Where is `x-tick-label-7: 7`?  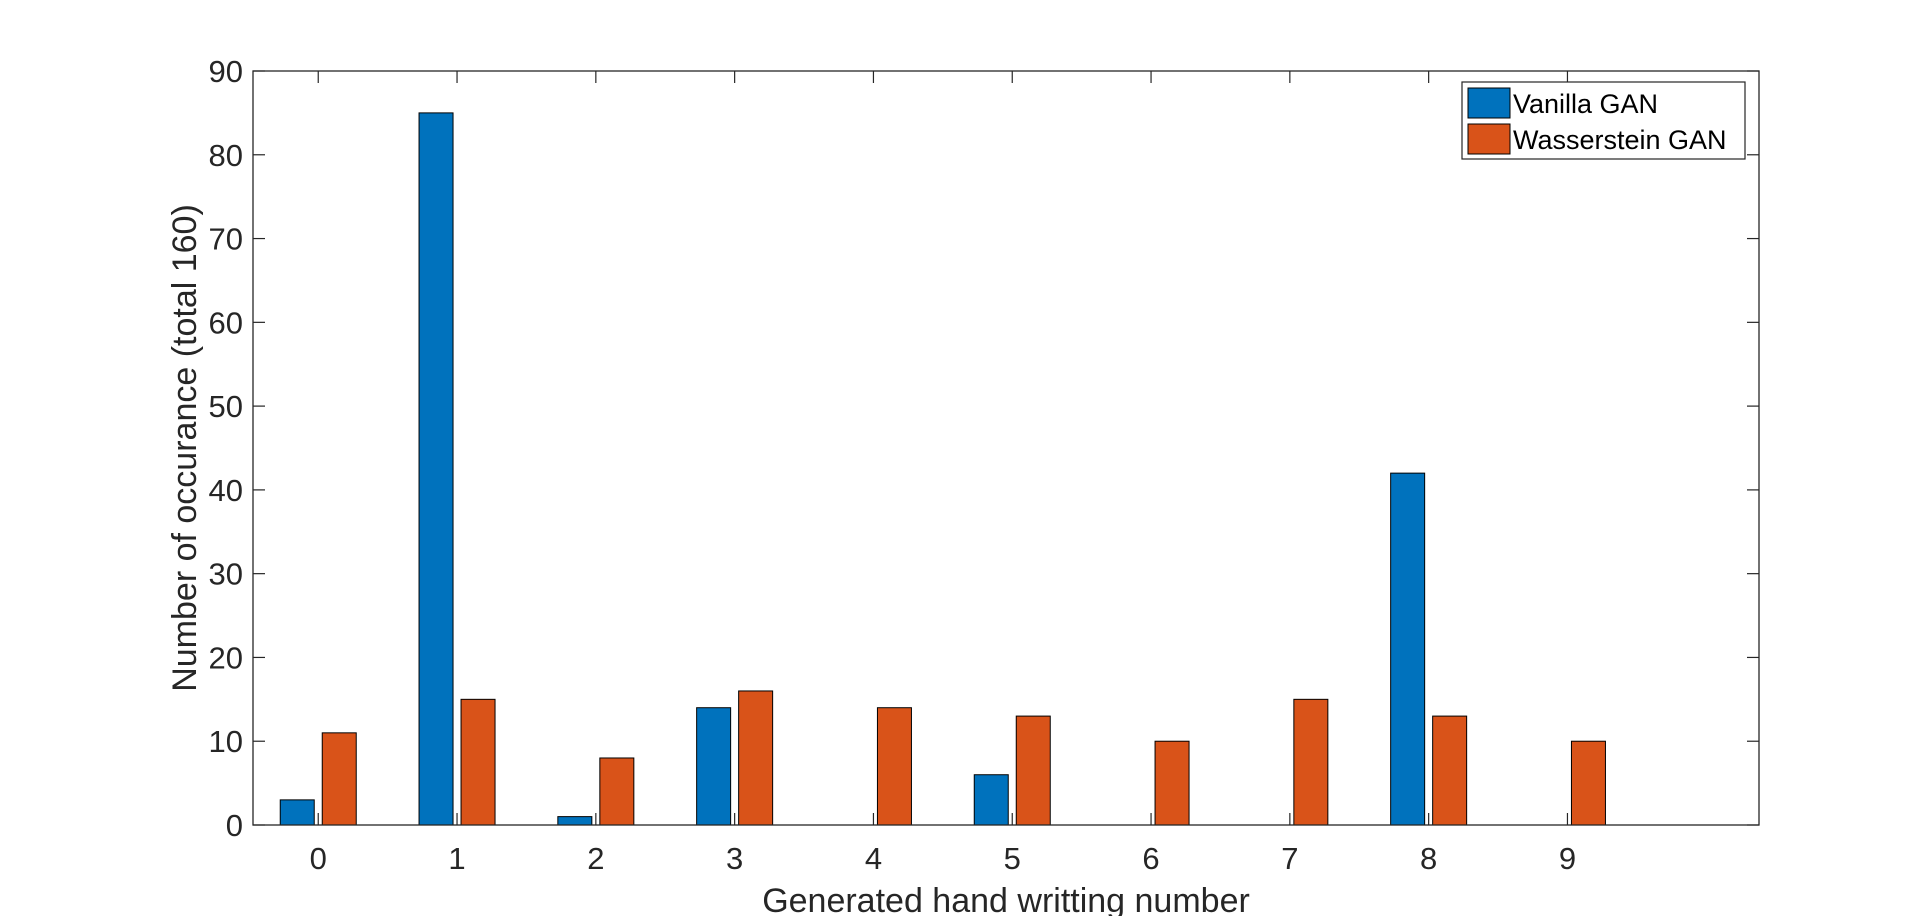 x-tick-label-7: 7 is located at coordinates (1289, 858).